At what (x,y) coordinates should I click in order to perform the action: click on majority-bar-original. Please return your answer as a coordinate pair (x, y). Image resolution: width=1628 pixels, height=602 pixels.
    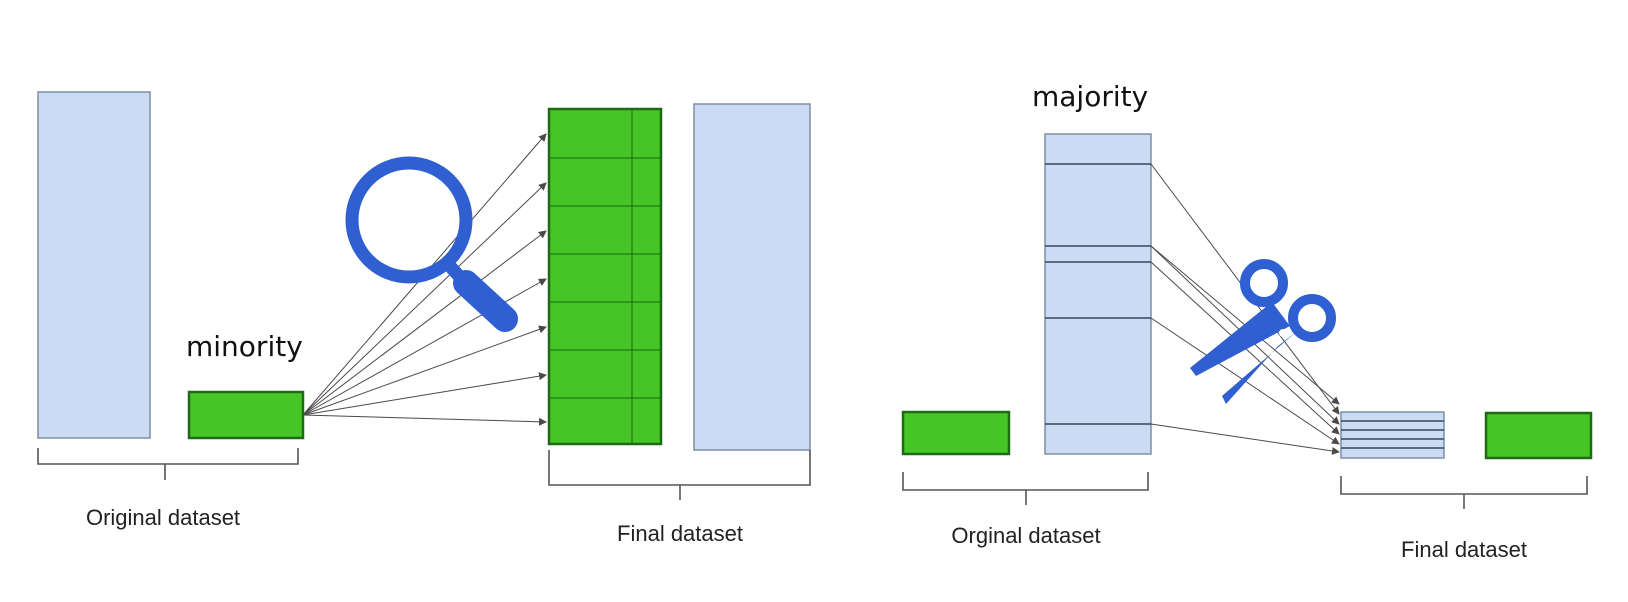
    Looking at the image, I should click on (94, 265).